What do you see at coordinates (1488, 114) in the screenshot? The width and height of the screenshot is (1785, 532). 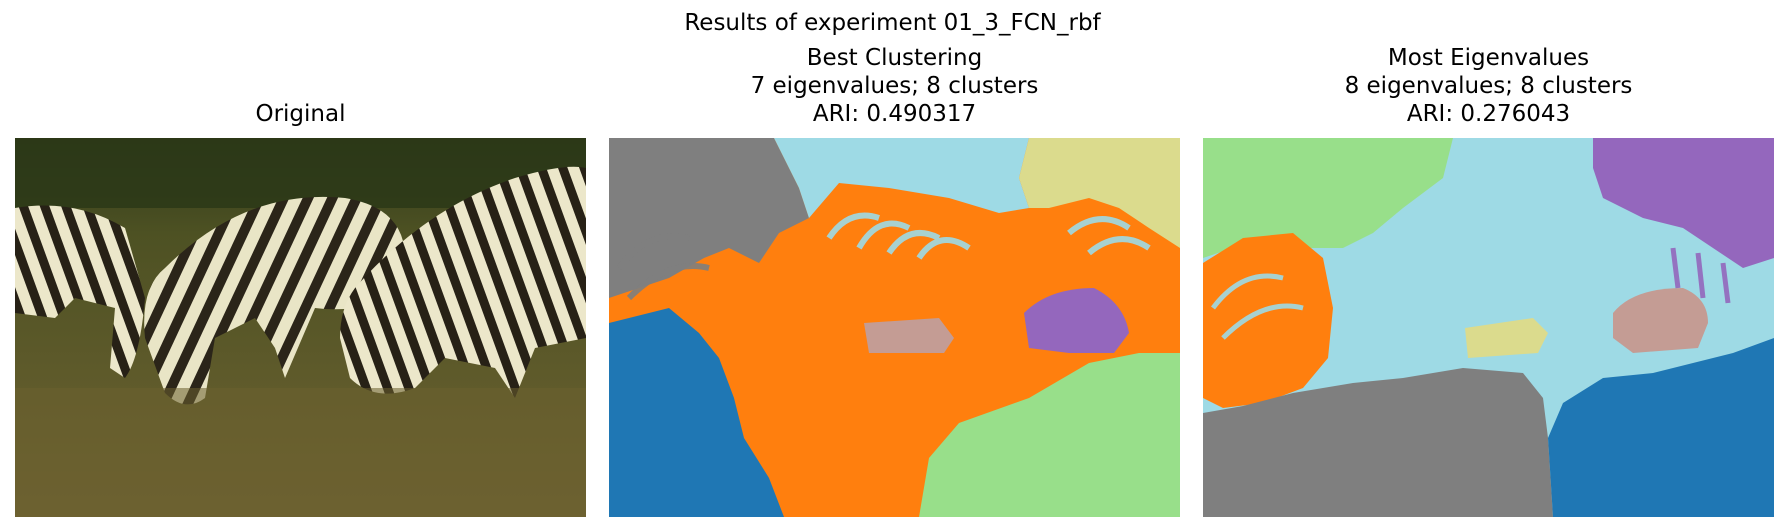 I see `title-line: ARI: 0.276043` at bounding box center [1488, 114].